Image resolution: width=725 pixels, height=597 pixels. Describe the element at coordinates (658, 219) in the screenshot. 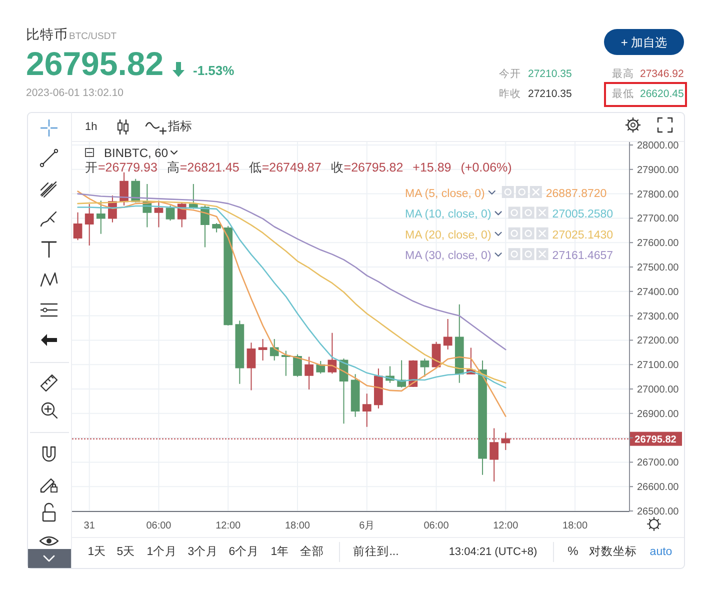

I see `y-tick-label: 27700.00` at that location.